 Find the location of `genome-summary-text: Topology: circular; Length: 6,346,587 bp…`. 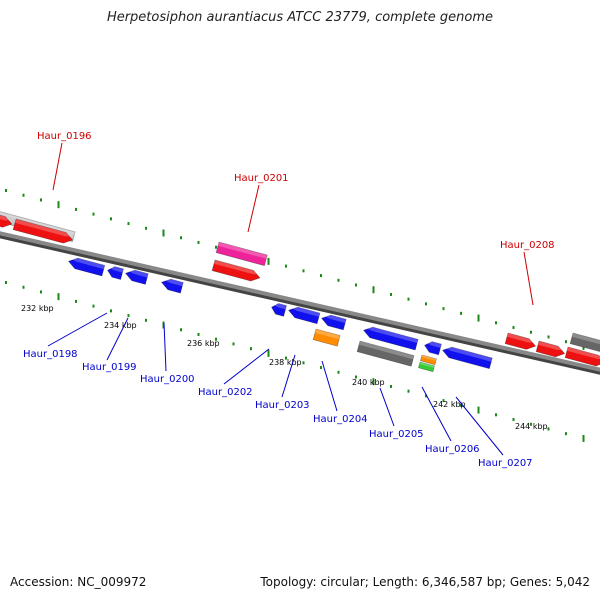

genome-summary-text: Topology: circular; Length: 6,346,587 bp… is located at coordinates (425, 582).